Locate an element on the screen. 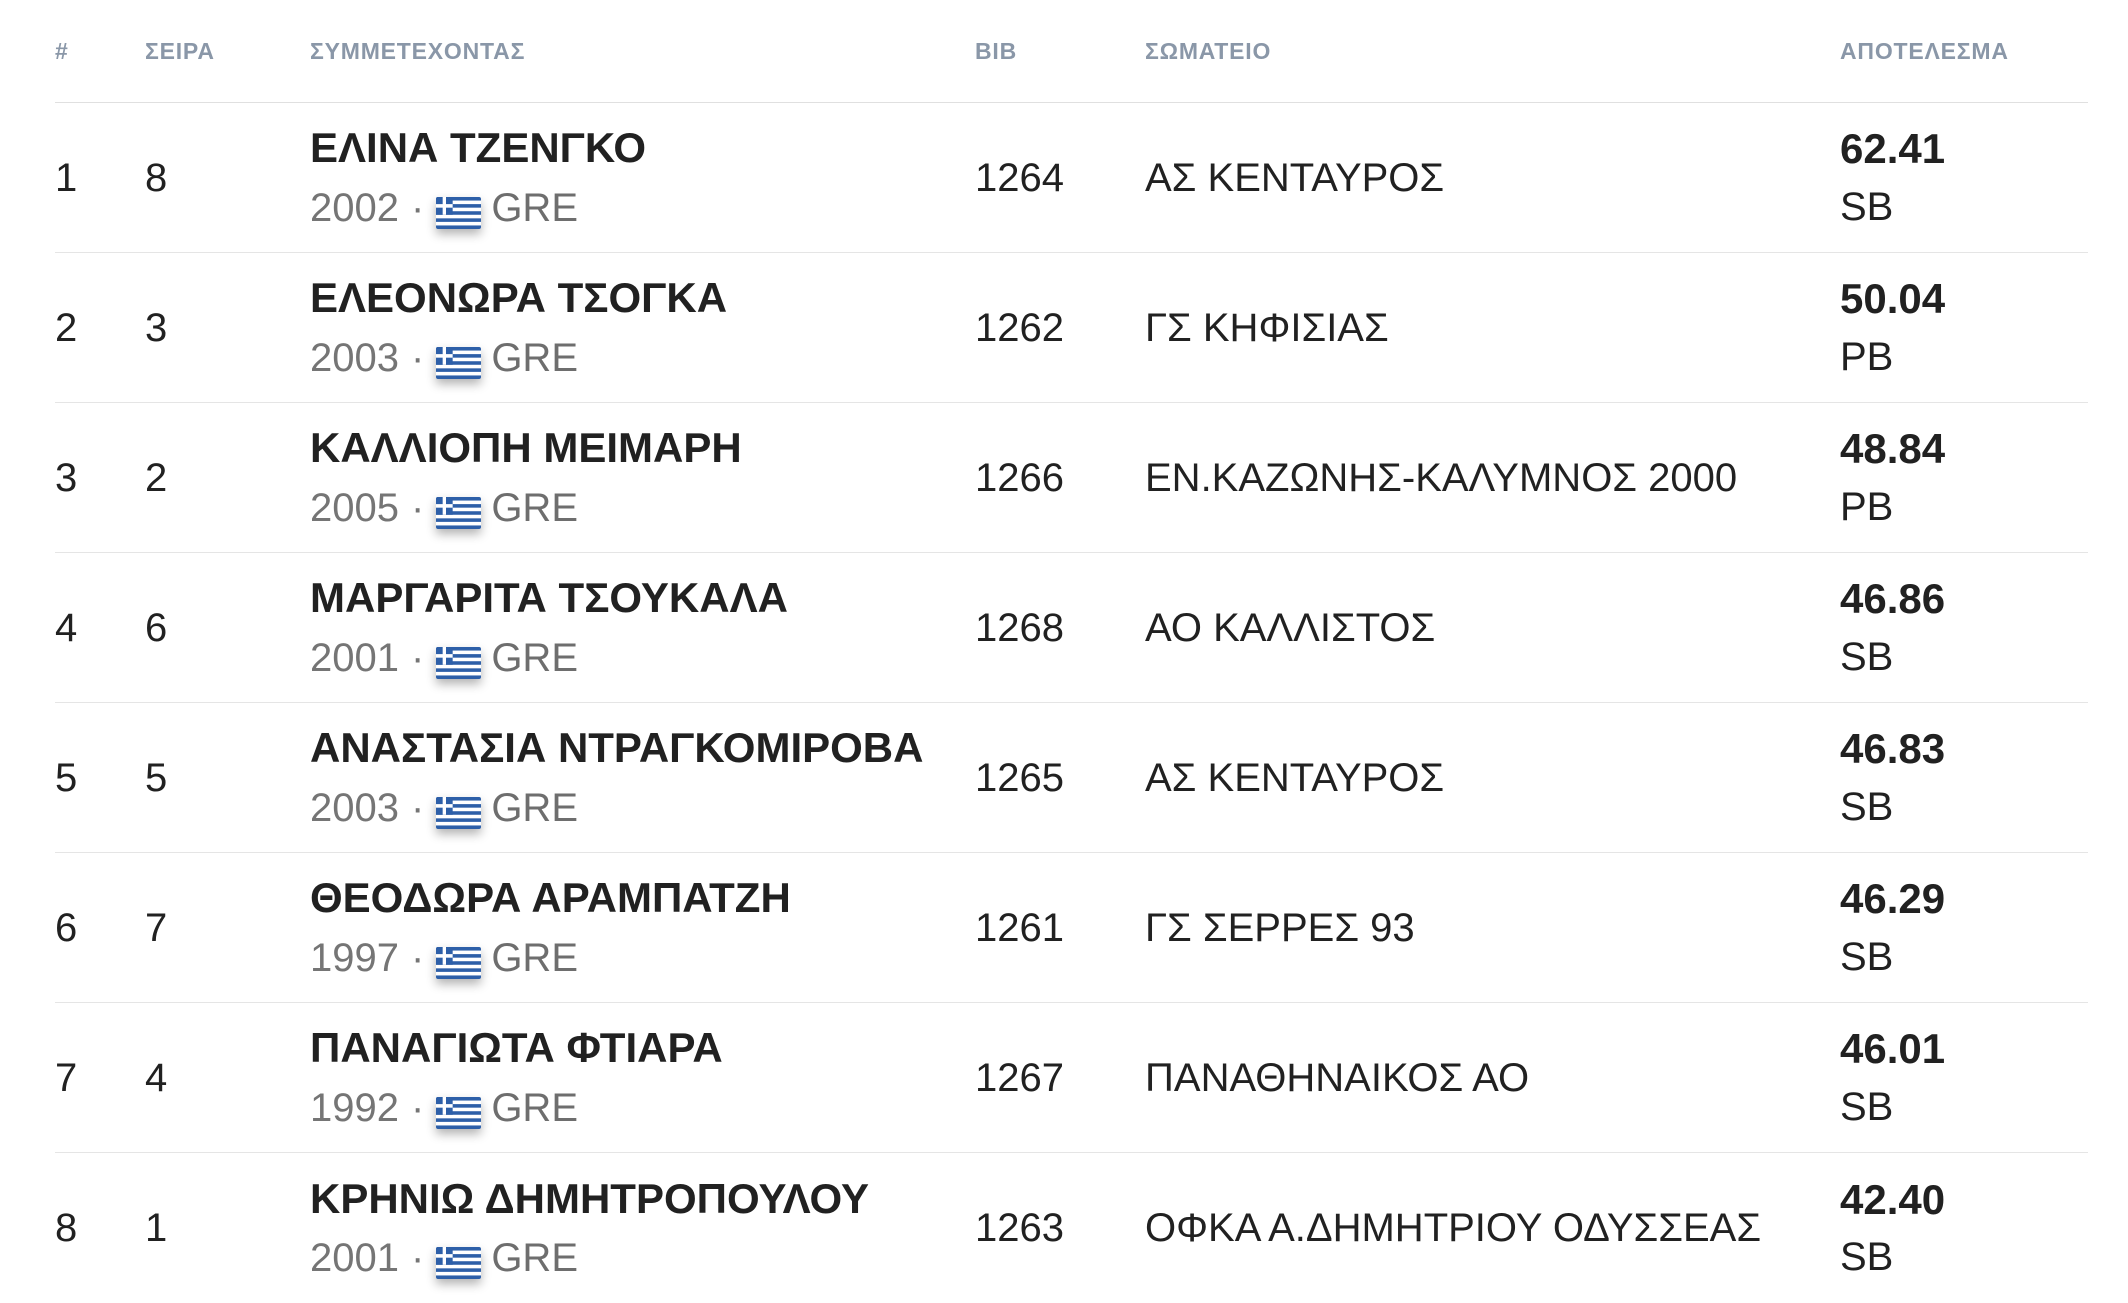 The height and width of the screenshot is (1303, 2128). rank-cell: 4 is located at coordinates (66, 627).